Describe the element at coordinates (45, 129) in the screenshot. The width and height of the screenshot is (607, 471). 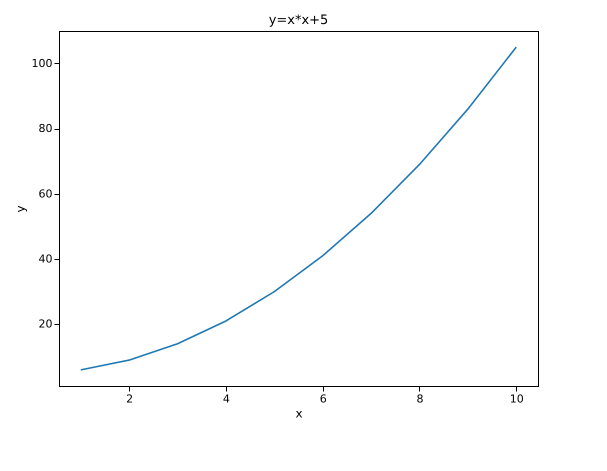
I see `y-tick-label: 80` at that location.